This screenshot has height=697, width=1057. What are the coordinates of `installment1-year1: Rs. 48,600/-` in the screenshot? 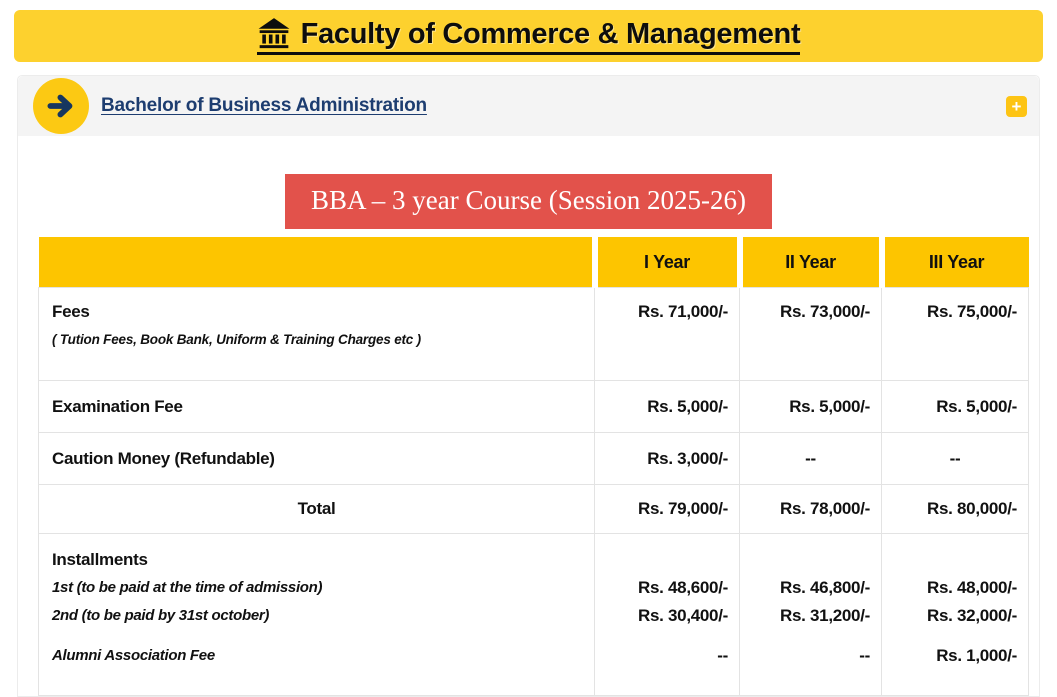 It's located at (683, 588).